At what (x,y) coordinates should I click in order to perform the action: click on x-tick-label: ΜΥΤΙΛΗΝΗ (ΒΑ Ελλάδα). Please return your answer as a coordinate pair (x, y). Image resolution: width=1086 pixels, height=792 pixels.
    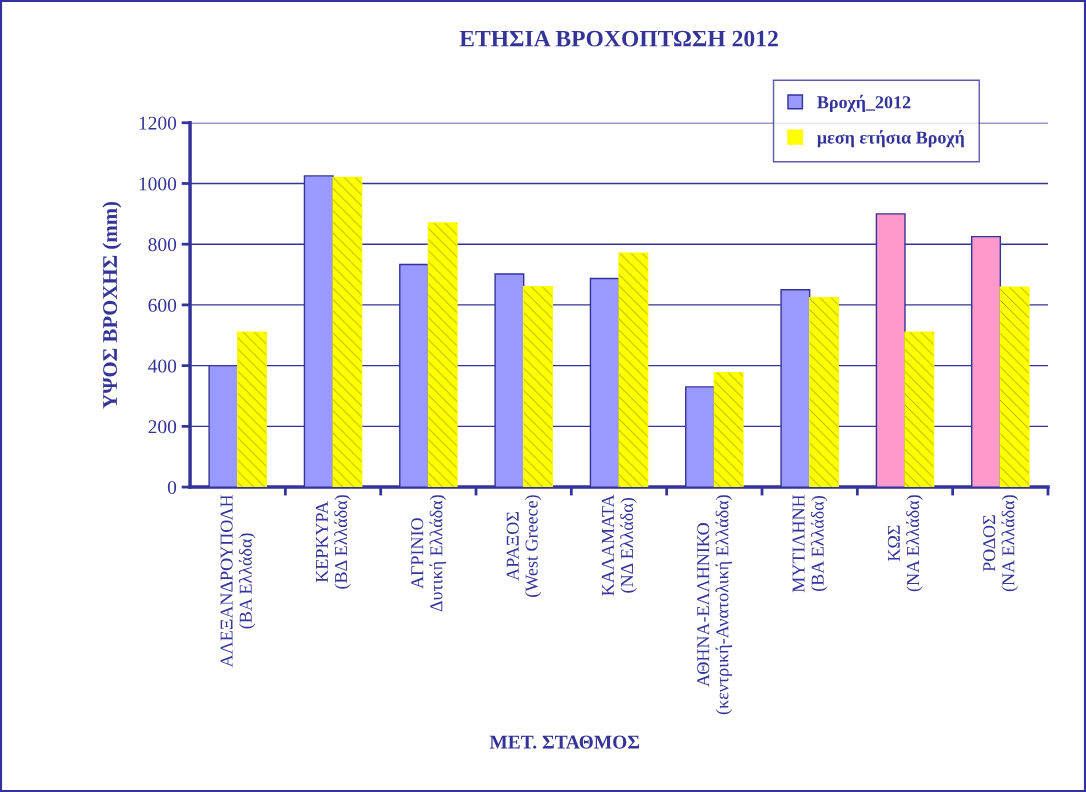
    Looking at the image, I should click on (810, 543).